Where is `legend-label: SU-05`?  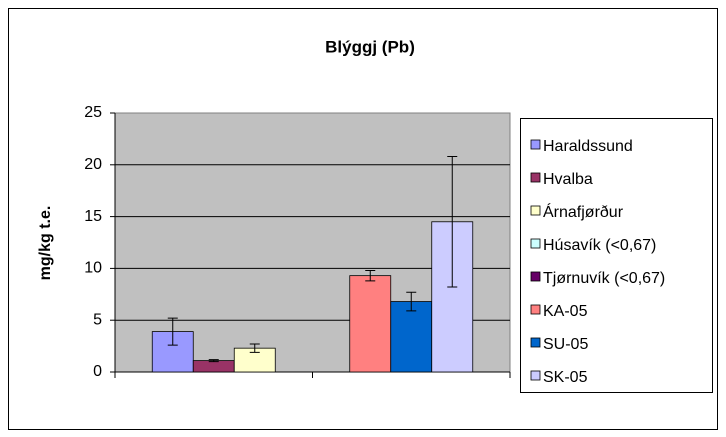 legend-label: SU-05 is located at coordinates (565, 344).